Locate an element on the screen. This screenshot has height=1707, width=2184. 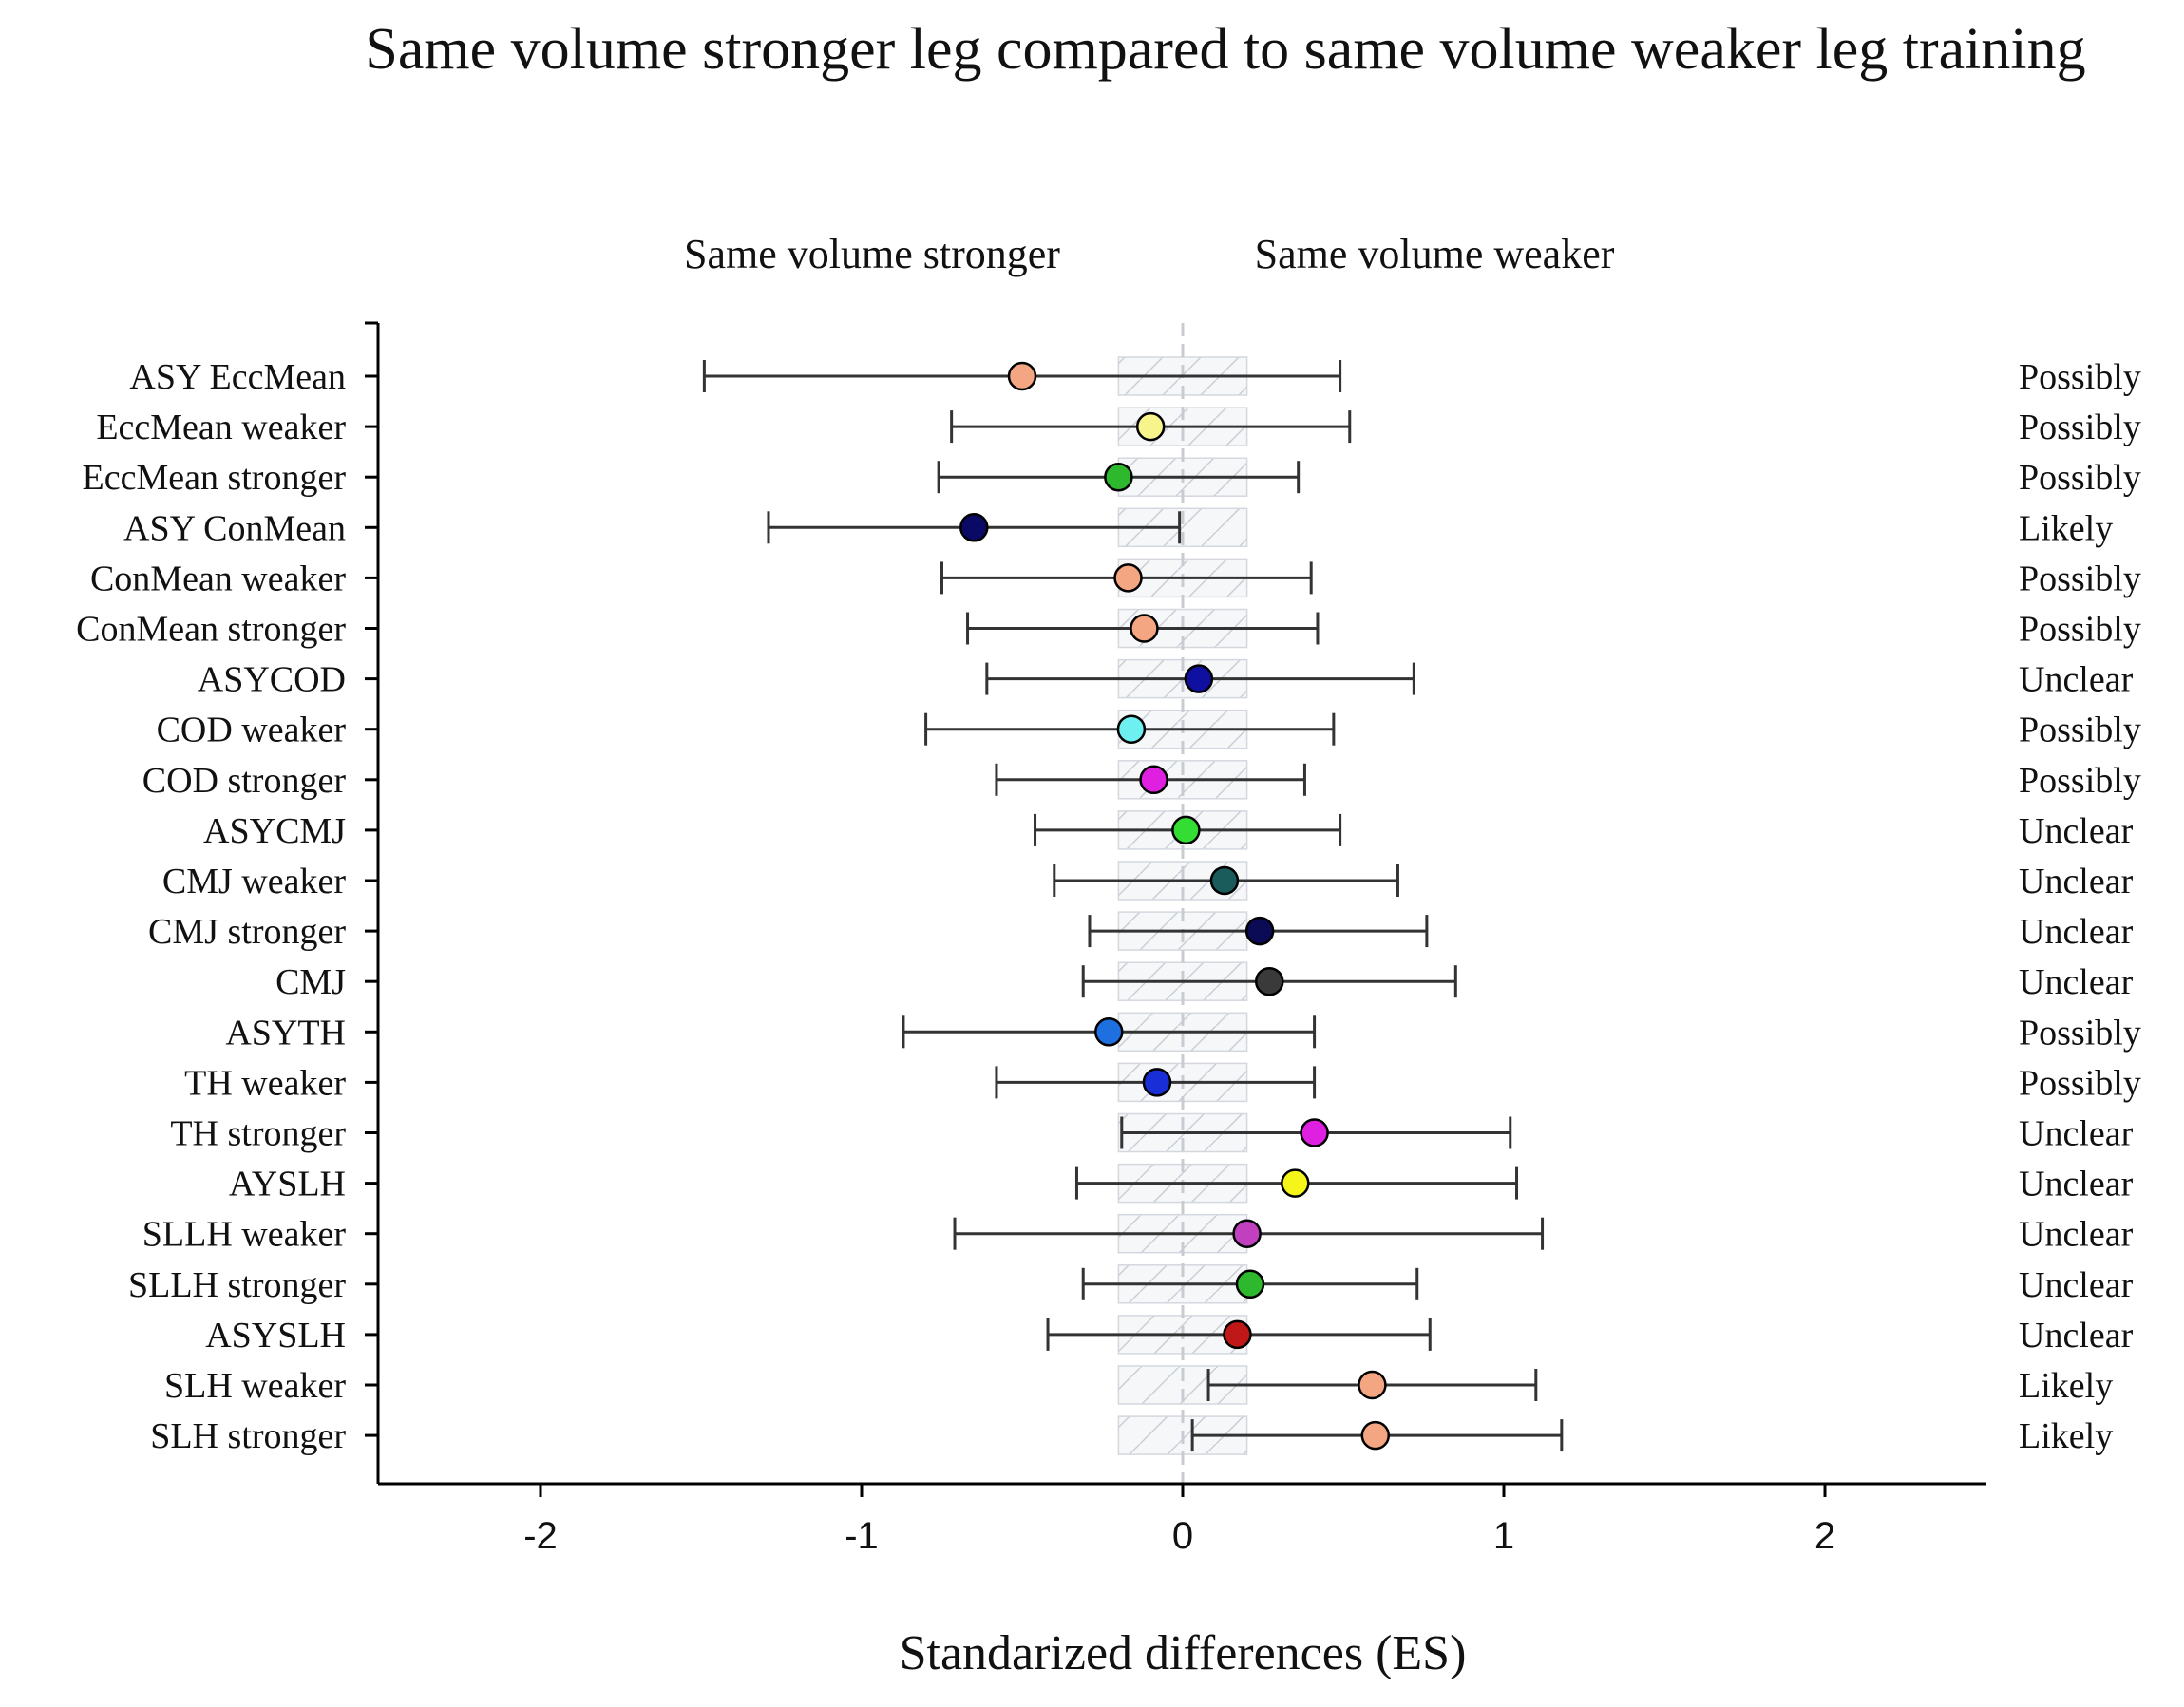
forest-row: ASYCMJ Unclear is located at coordinates (1168, 831).